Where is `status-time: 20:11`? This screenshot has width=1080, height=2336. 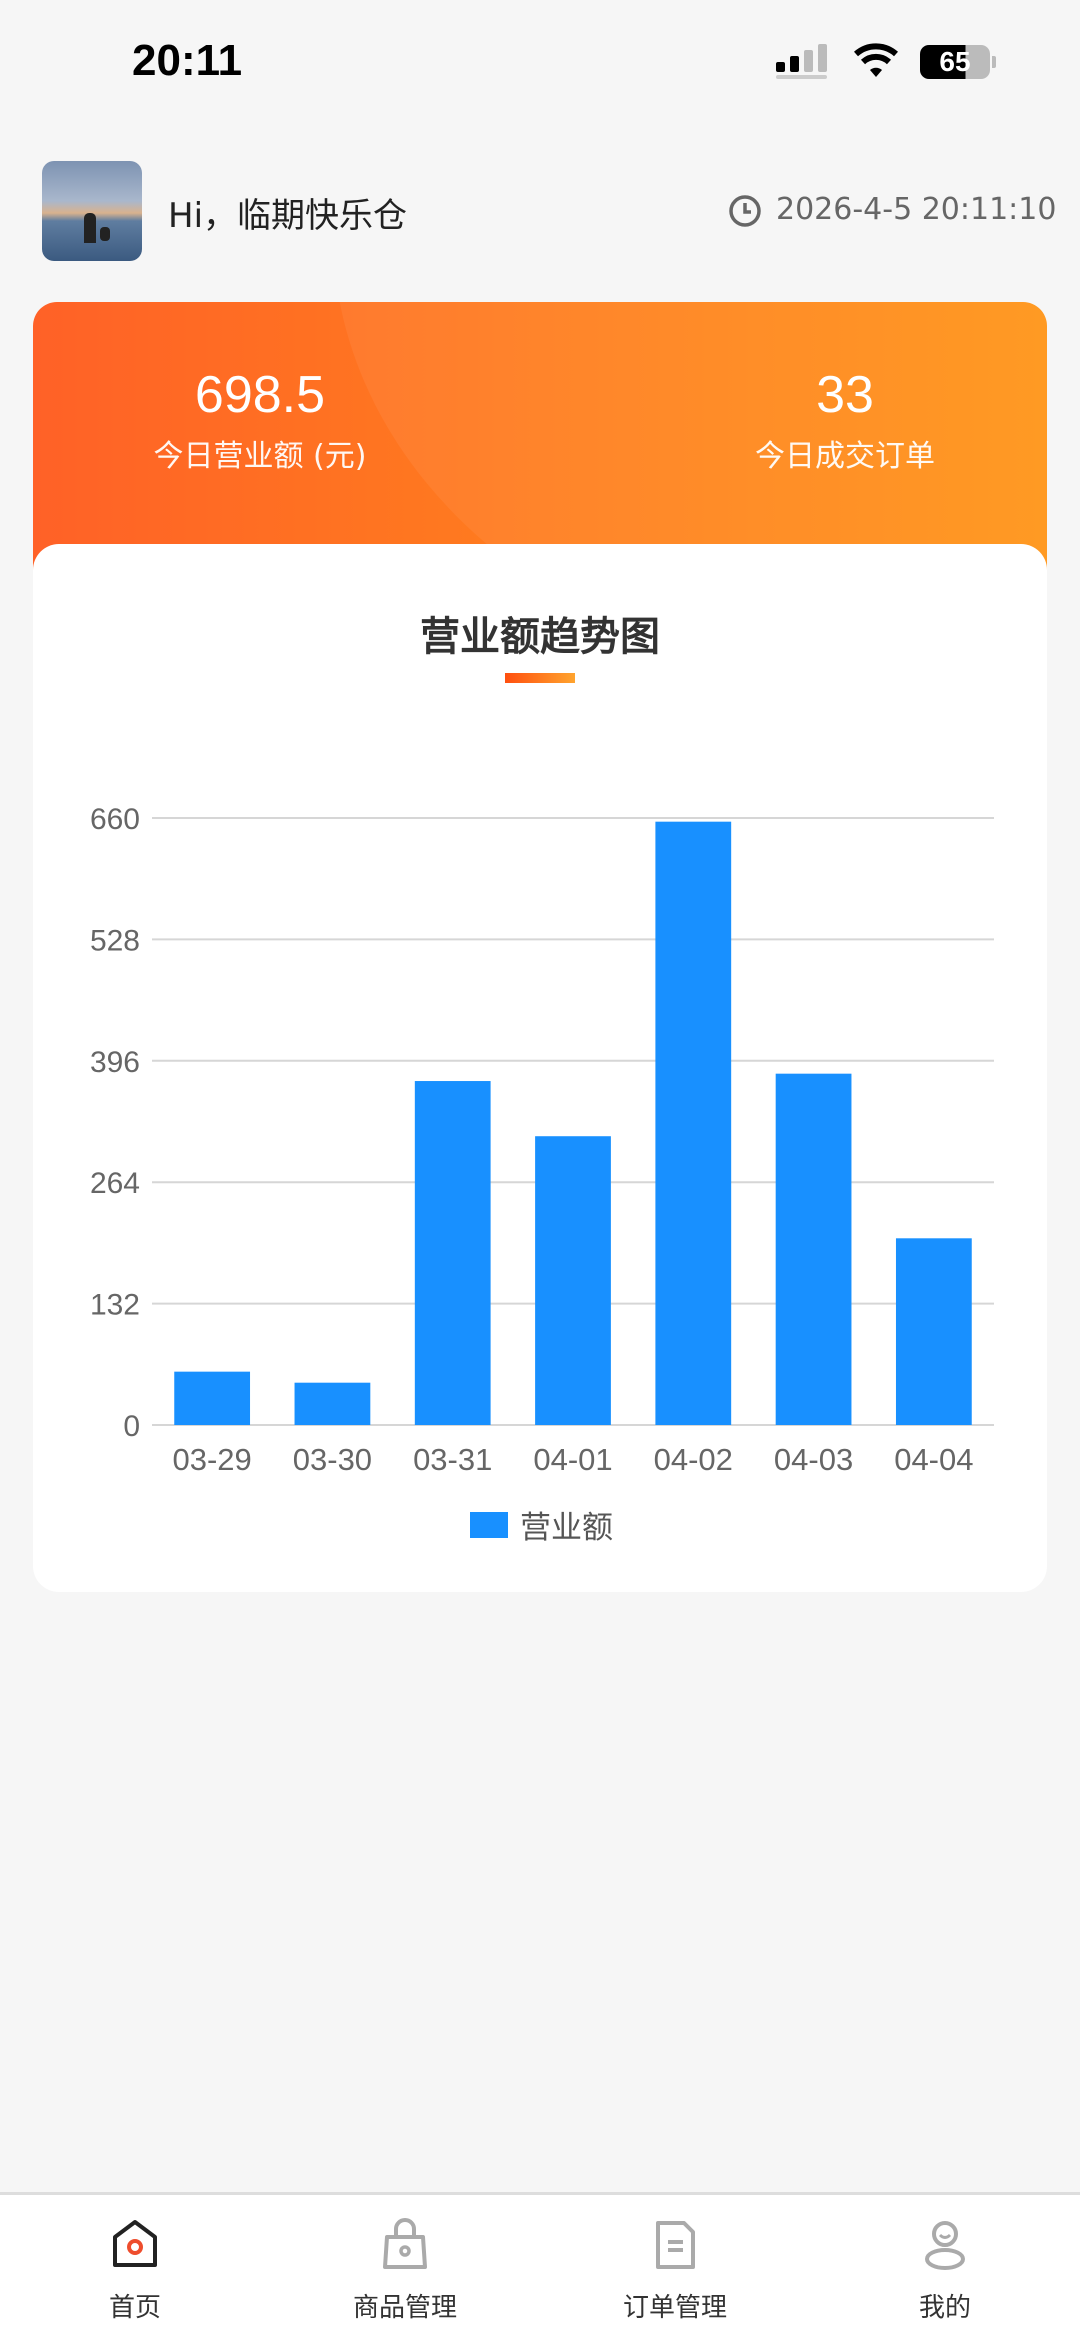
status-time: 20:11 is located at coordinates (187, 60).